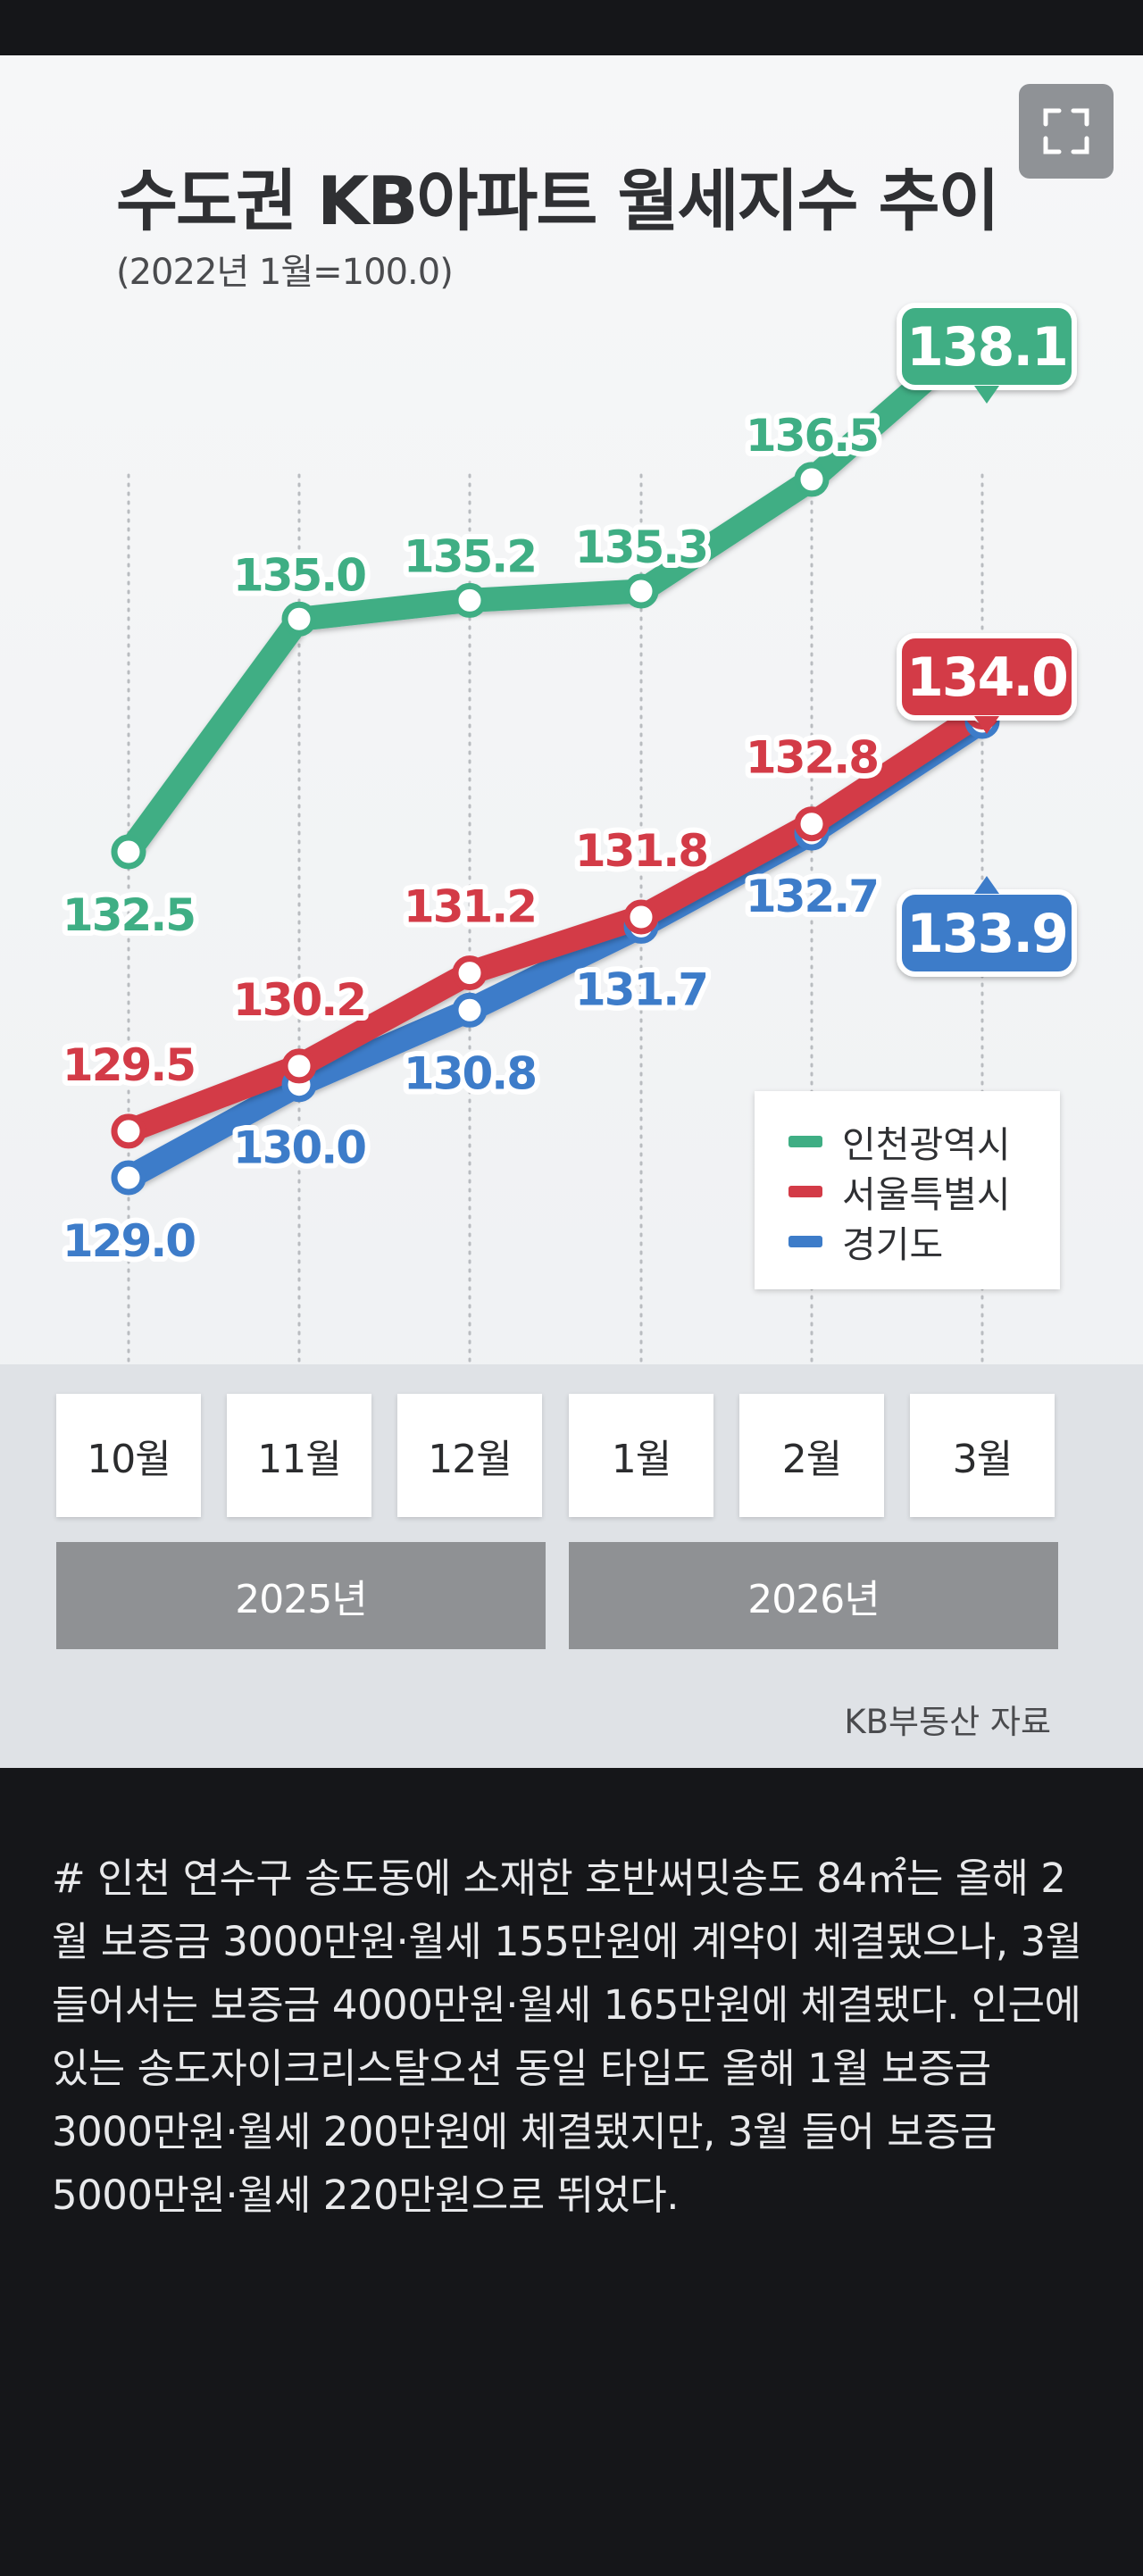  What do you see at coordinates (813, 1595) in the screenshot?
I see `year-label-2026: 2026년` at bounding box center [813, 1595].